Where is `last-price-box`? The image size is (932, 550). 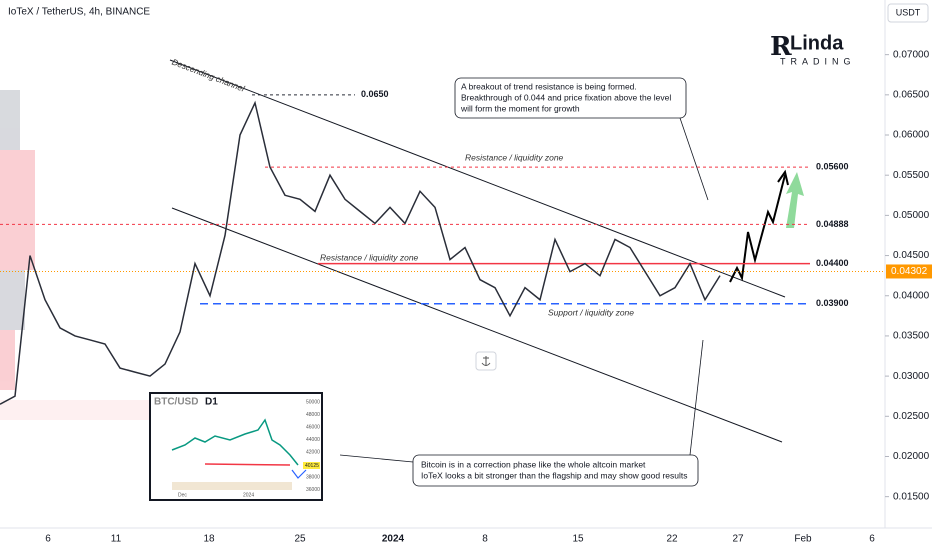
last-price-box is located at coordinates (909, 271).